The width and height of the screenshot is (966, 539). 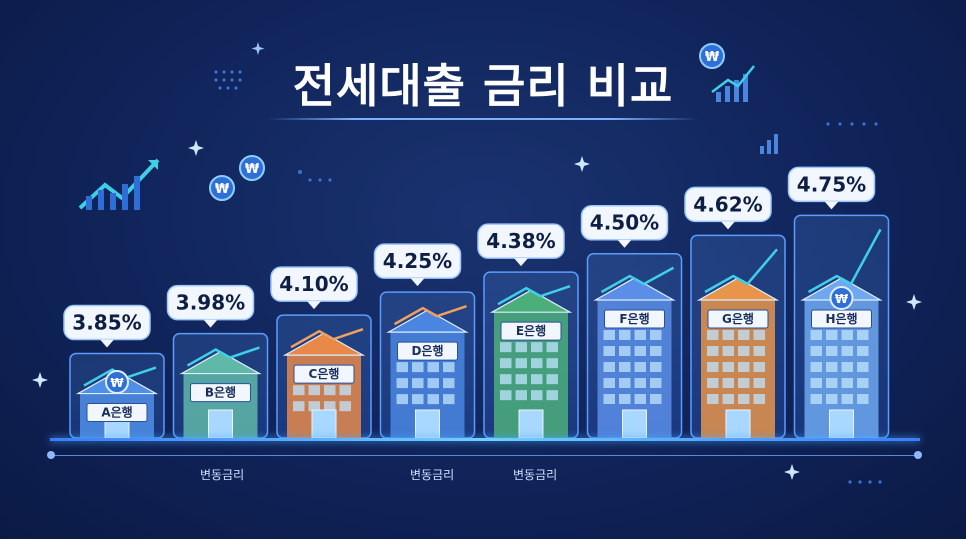 I want to click on bar: H은행 4.75% ₩, so click(x=838, y=302).